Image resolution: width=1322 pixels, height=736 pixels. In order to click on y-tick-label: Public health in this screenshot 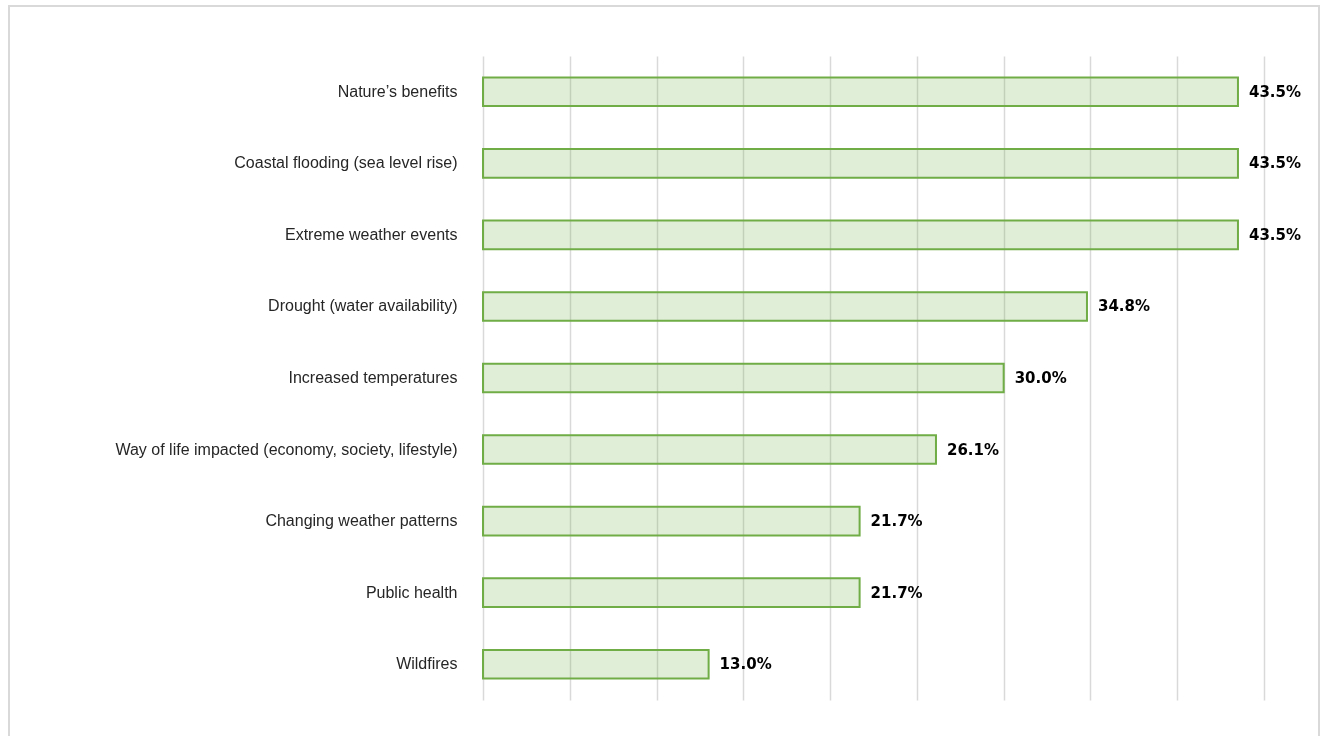, I will do `click(411, 592)`.